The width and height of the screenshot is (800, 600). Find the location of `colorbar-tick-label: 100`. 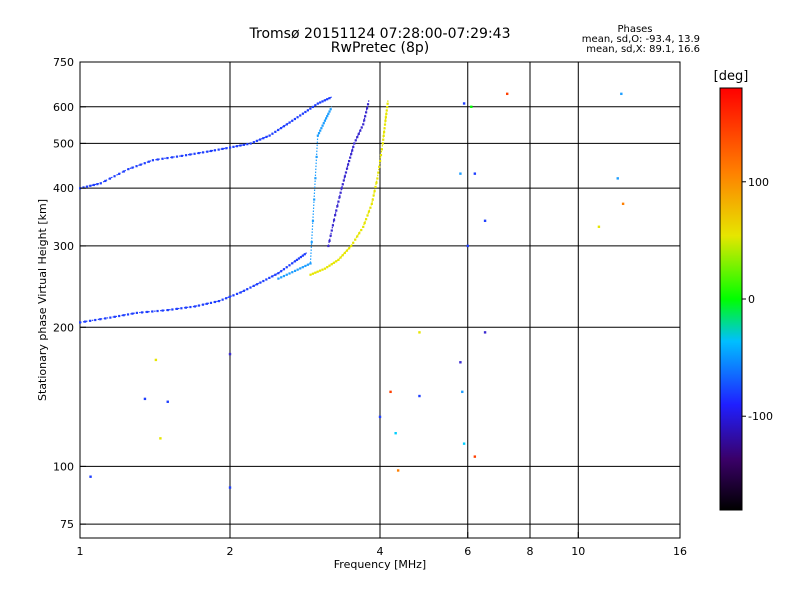

colorbar-tick-label: 100 is located at coordinates (758, 182).